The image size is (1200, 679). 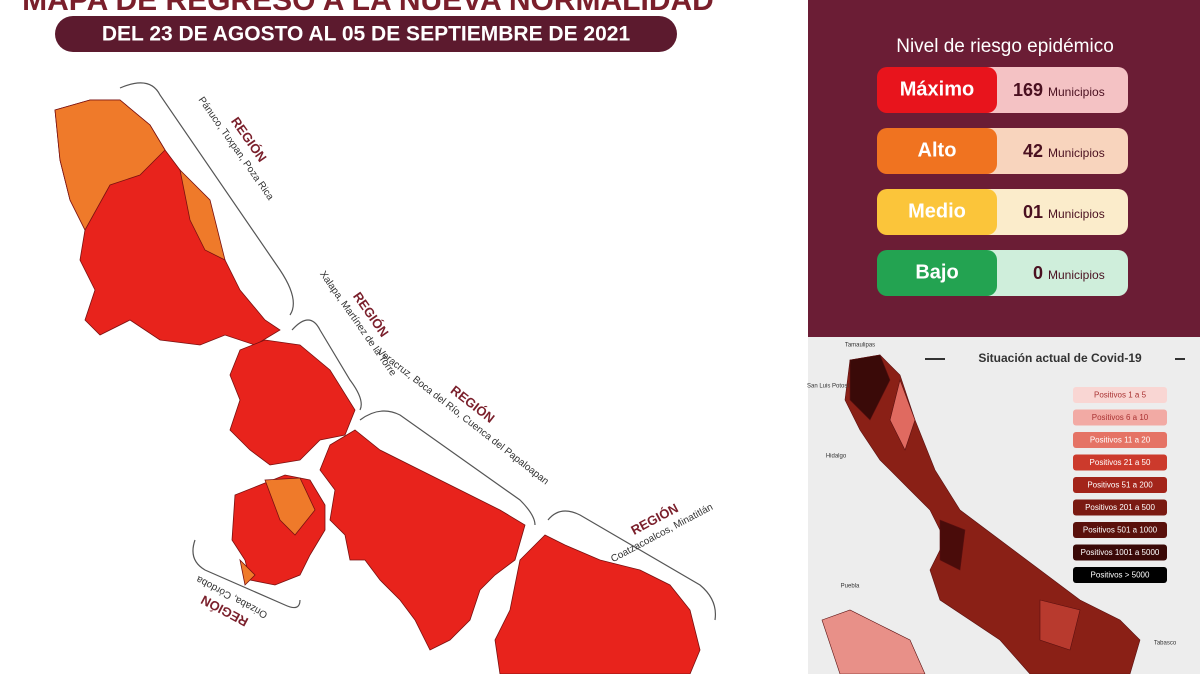 I want to click on place-label: Tamaulipas, so click(x=860, y=346).